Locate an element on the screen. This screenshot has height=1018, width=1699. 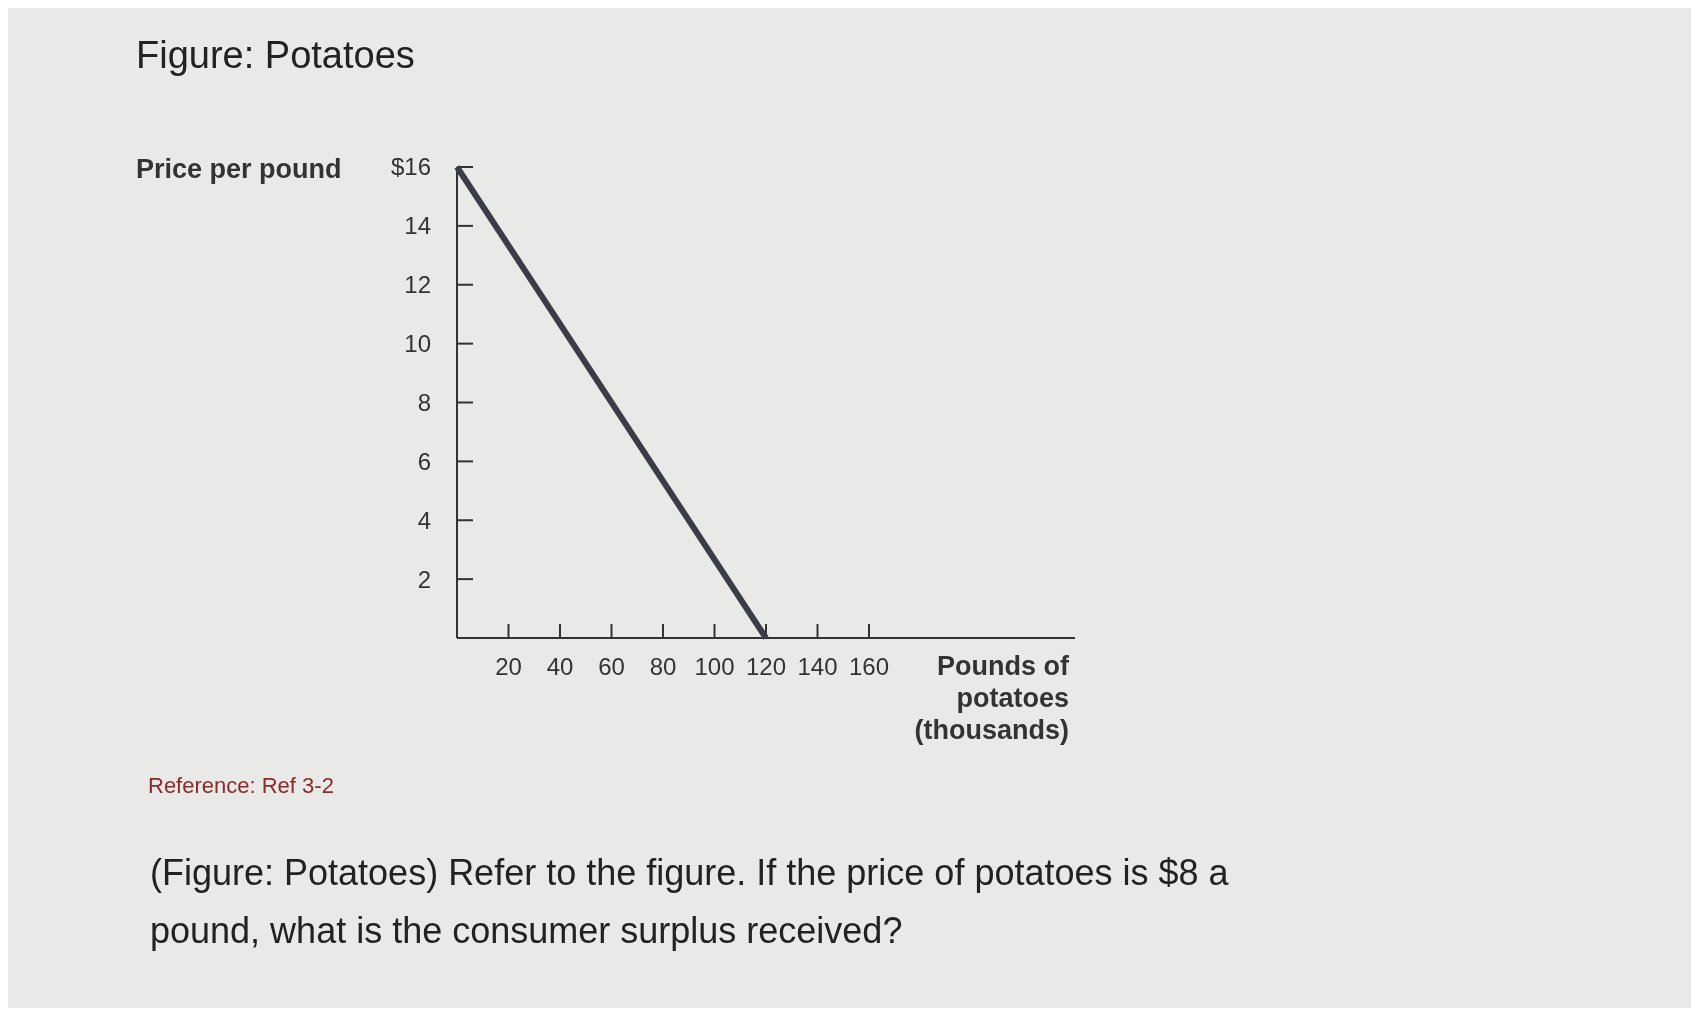
x-tick-label: 40 is located at coordinates (560, 666).